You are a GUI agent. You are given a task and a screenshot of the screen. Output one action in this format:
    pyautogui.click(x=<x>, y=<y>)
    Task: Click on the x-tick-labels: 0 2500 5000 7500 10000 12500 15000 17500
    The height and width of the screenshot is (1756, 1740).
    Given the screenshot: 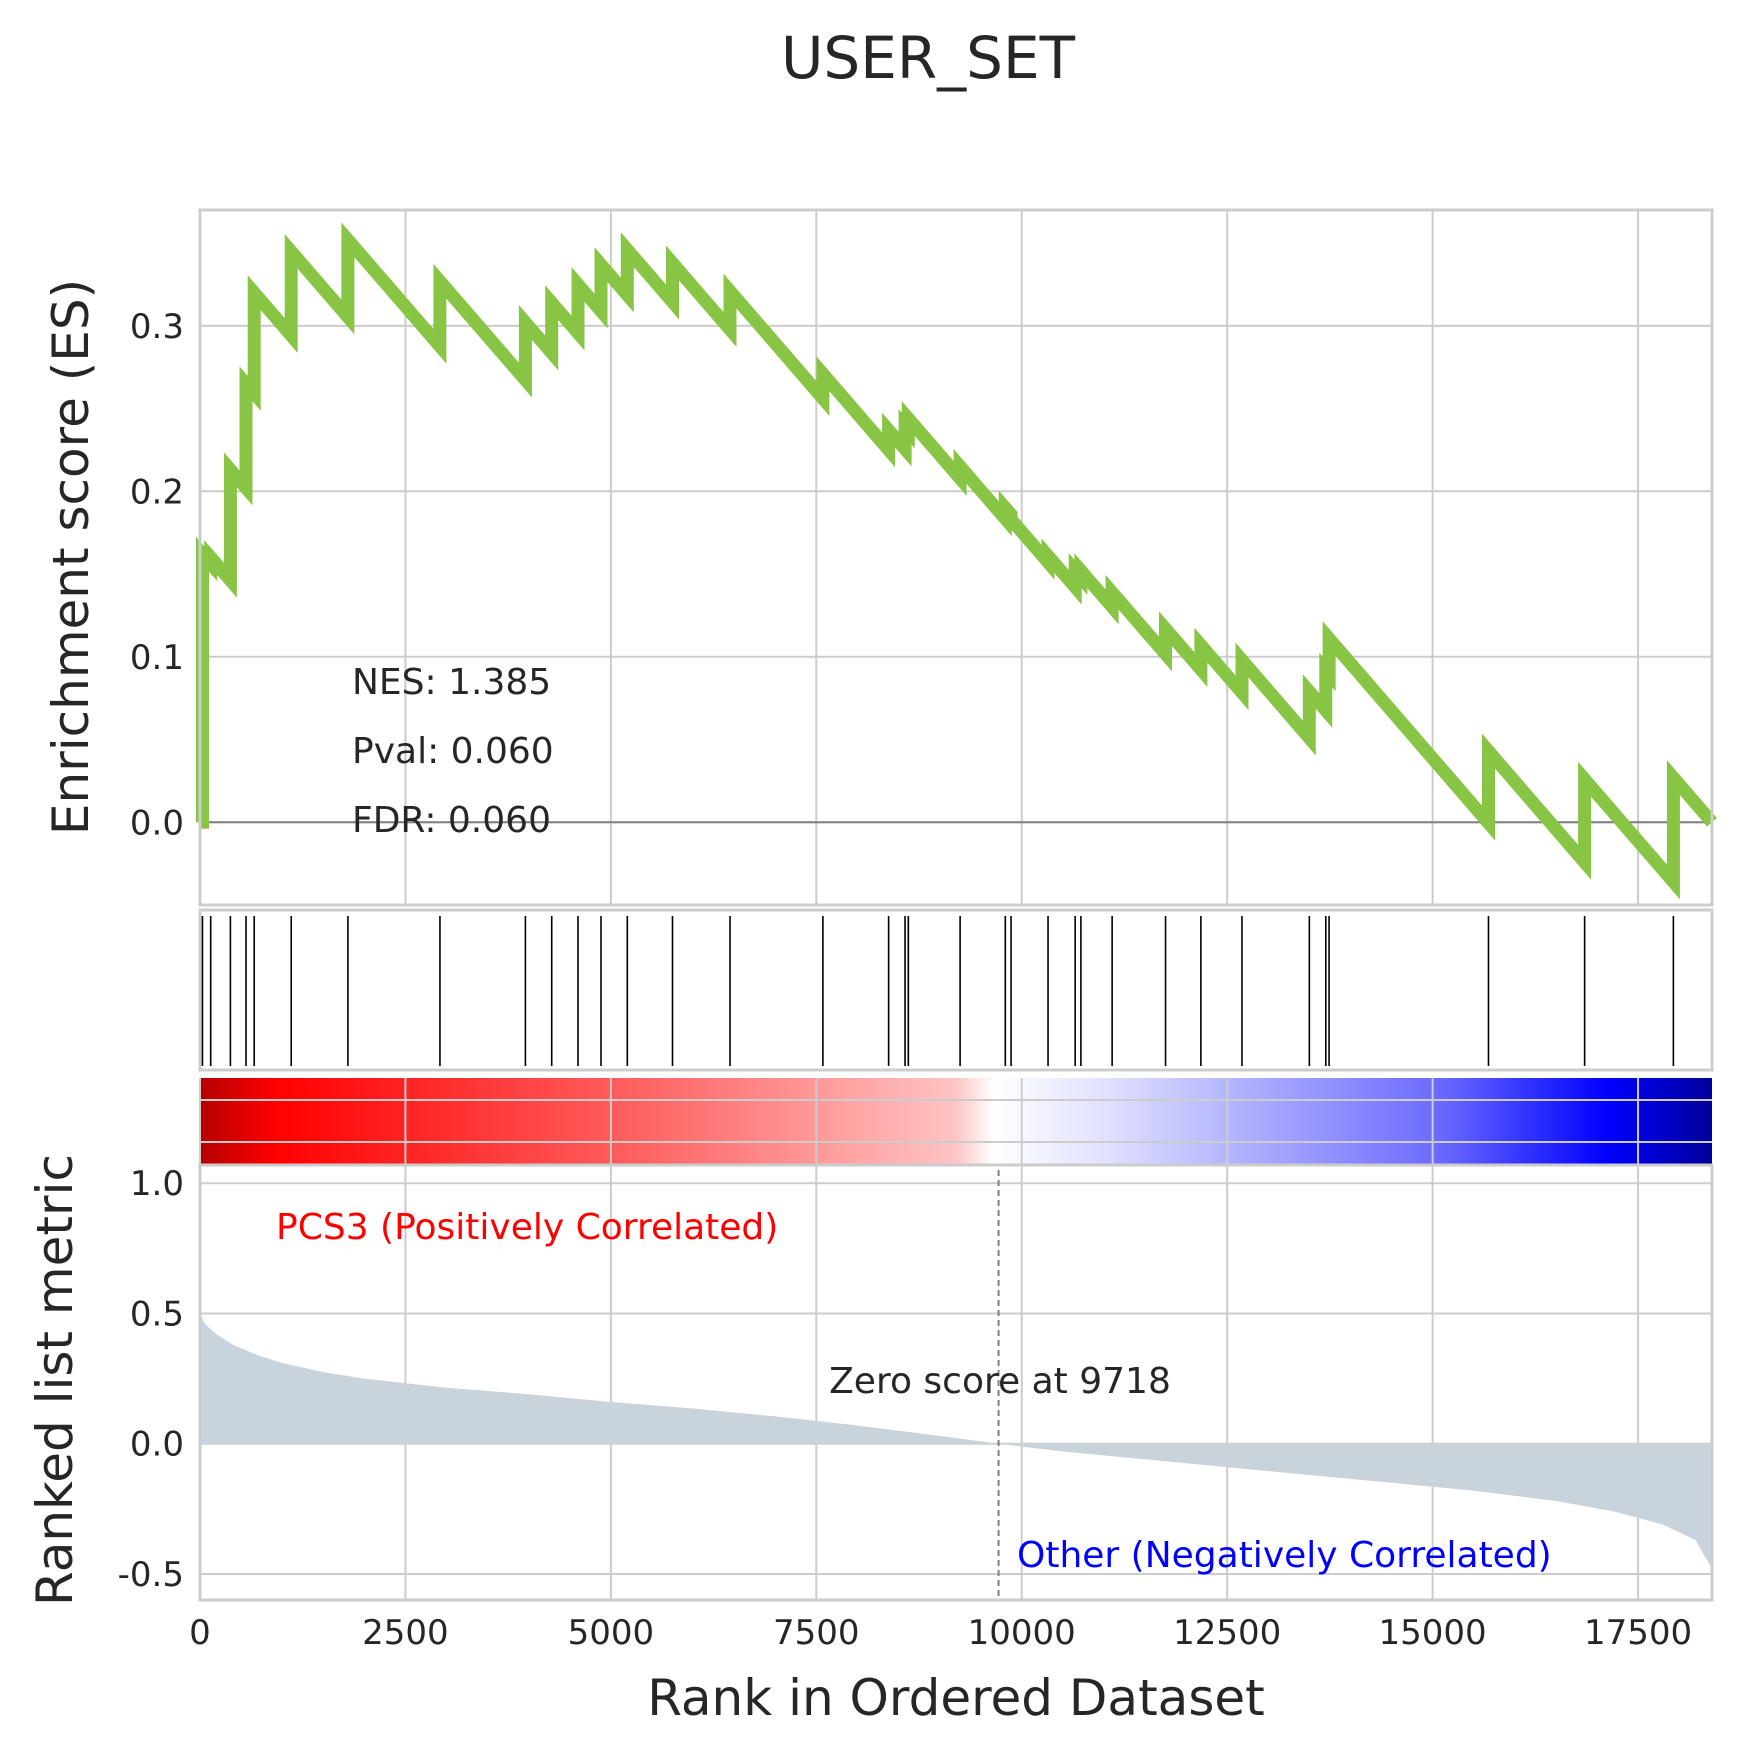 What is the action you would take?
    pyautogui.click(x=940, y=1633)
    